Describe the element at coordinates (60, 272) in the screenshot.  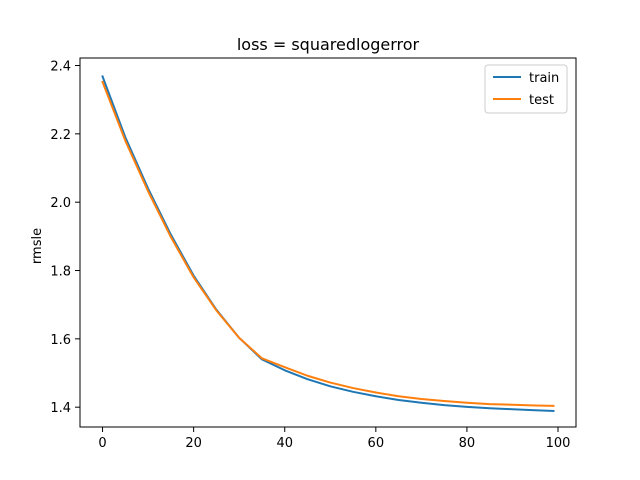
I see `y-tick-label: 1.8` at that location.